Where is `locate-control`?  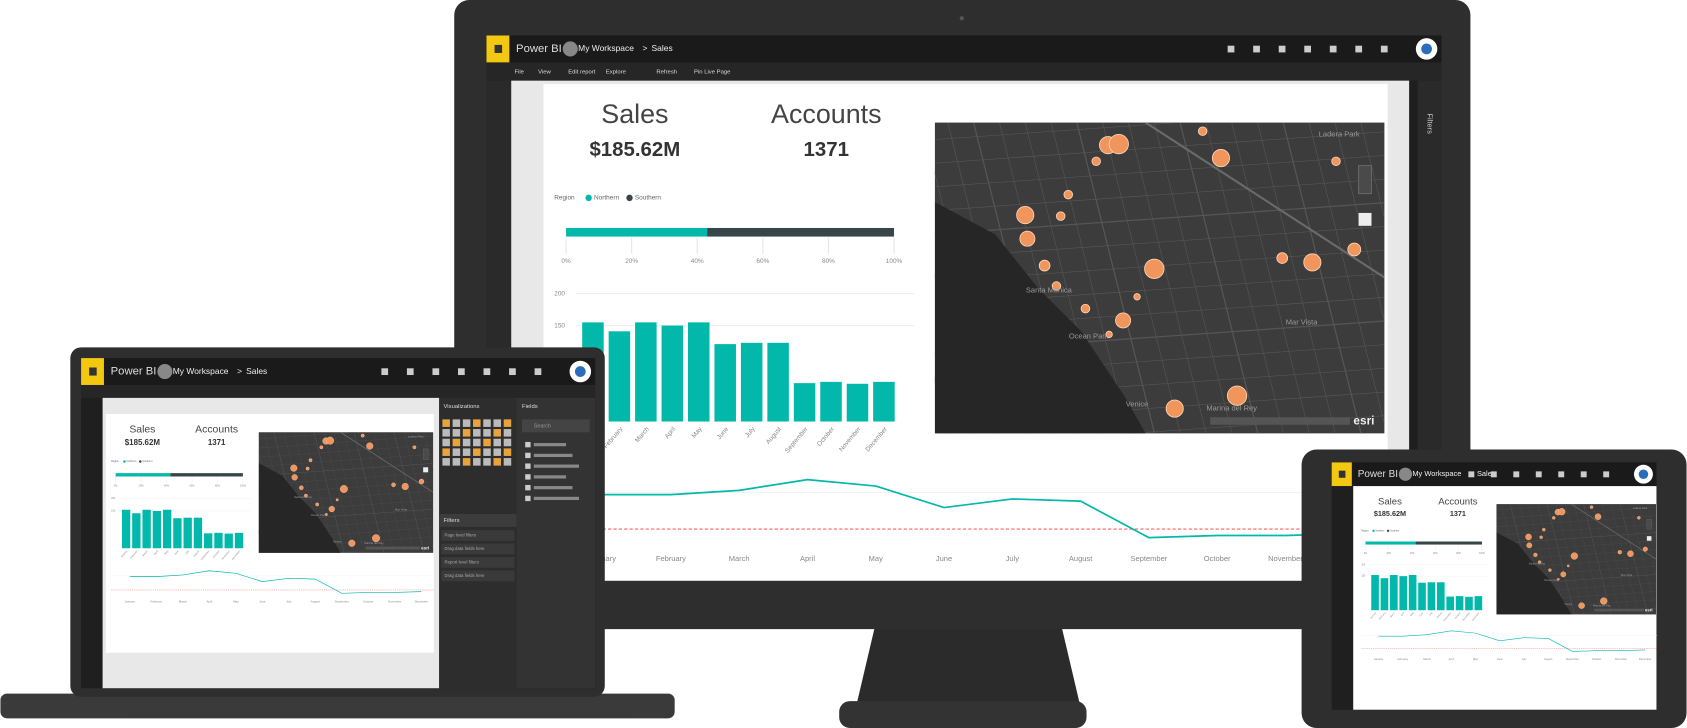
locate-control is located at coordinates (1365, 219).